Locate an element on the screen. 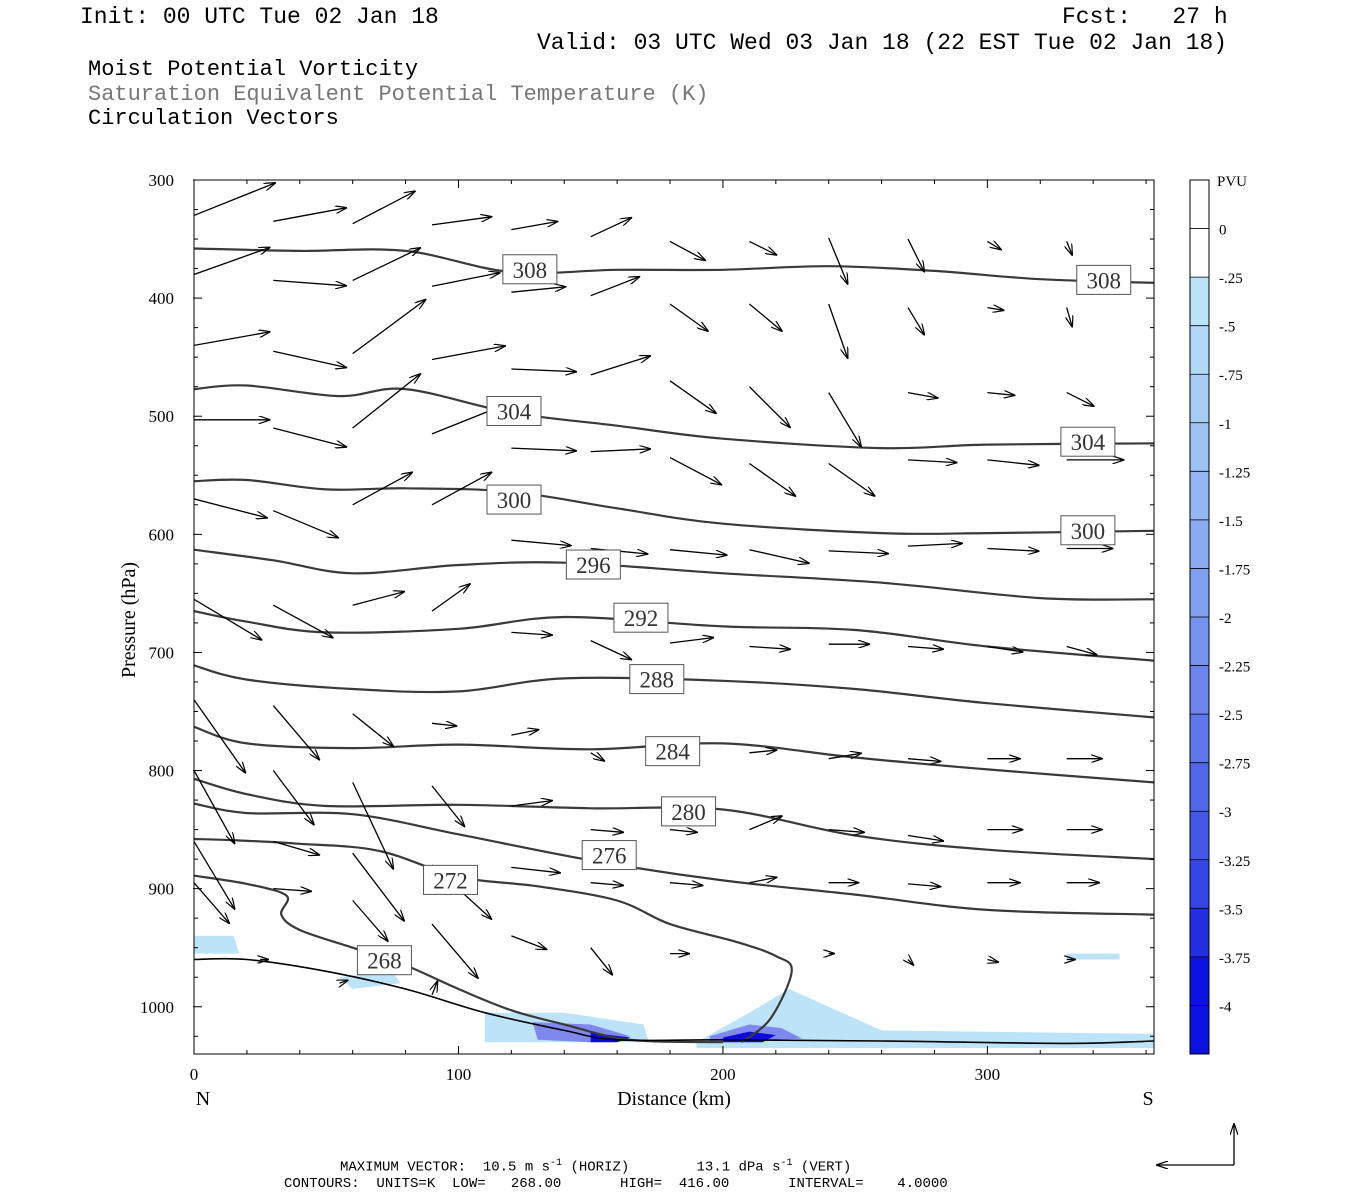 Image resolution: width=1350 pixels, height=1200 pixels. contour-label: 296 is located at coordinates (593, 565).